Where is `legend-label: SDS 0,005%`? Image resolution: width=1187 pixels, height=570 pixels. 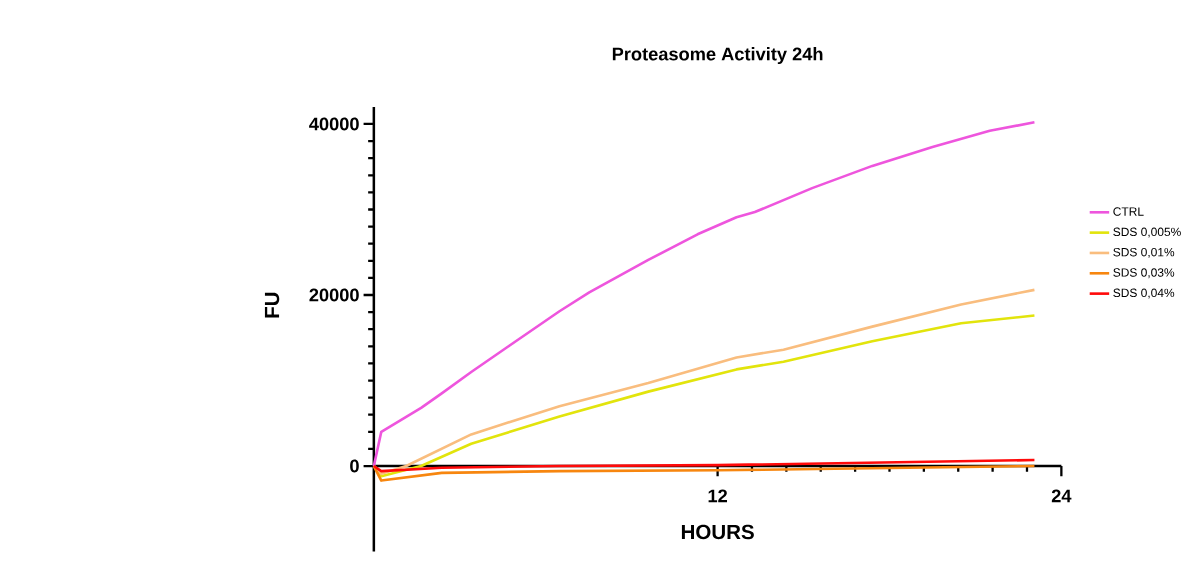 legend-label: SDS 0,005% is located at coordinates (1147, 232).